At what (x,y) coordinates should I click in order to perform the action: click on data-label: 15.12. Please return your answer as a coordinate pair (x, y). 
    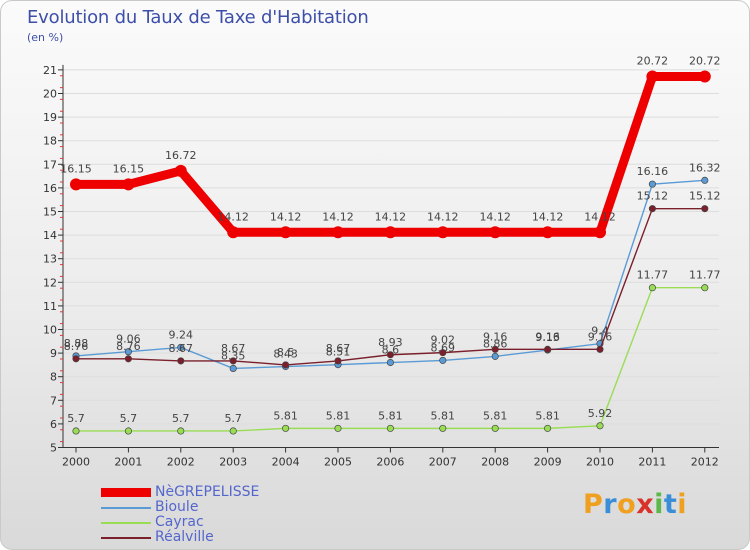
    Looking at the image, I should click on (705, 196).